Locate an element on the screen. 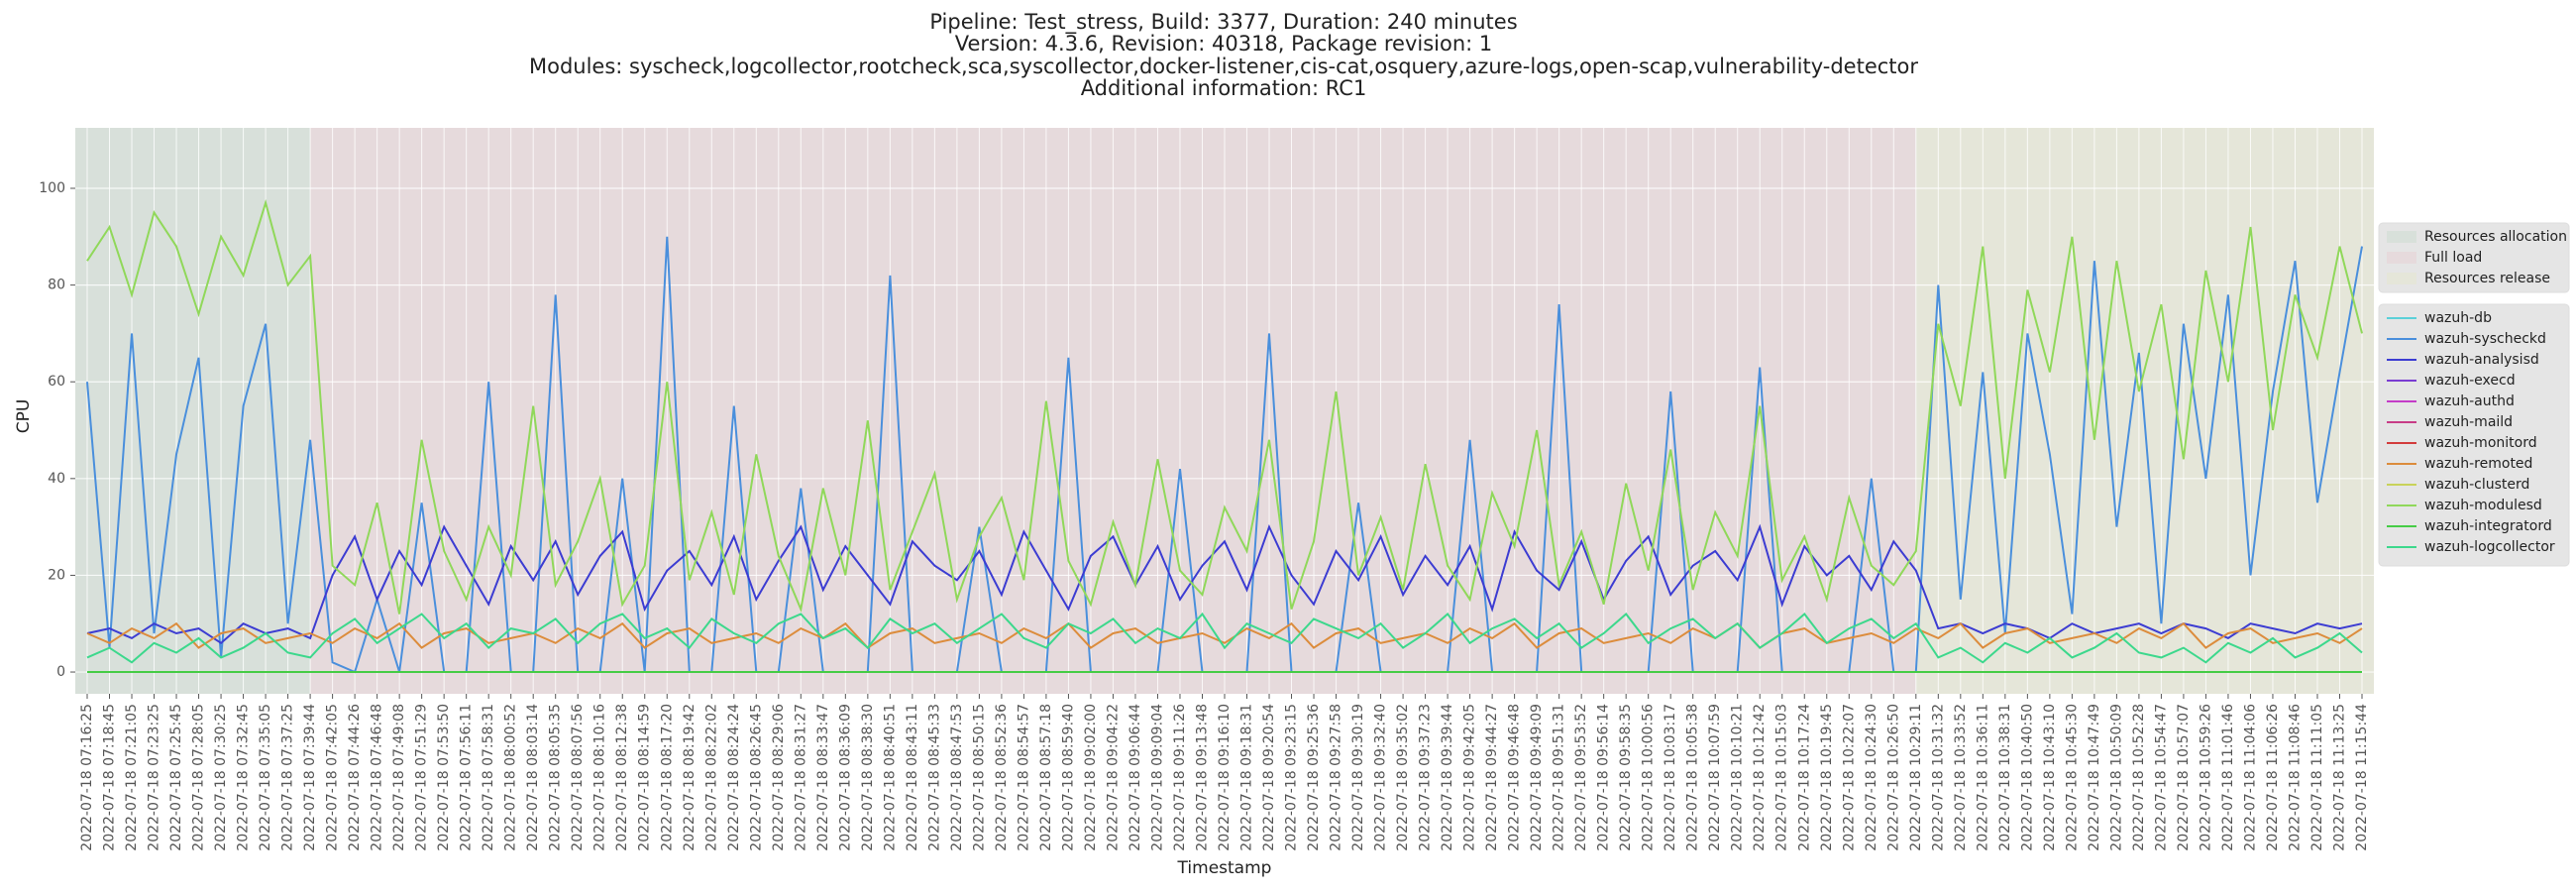 This screenshot has width=2576, height=896. x-tick-label: 2022-07-18 08:29:06 is located at coordinates (779, 777).